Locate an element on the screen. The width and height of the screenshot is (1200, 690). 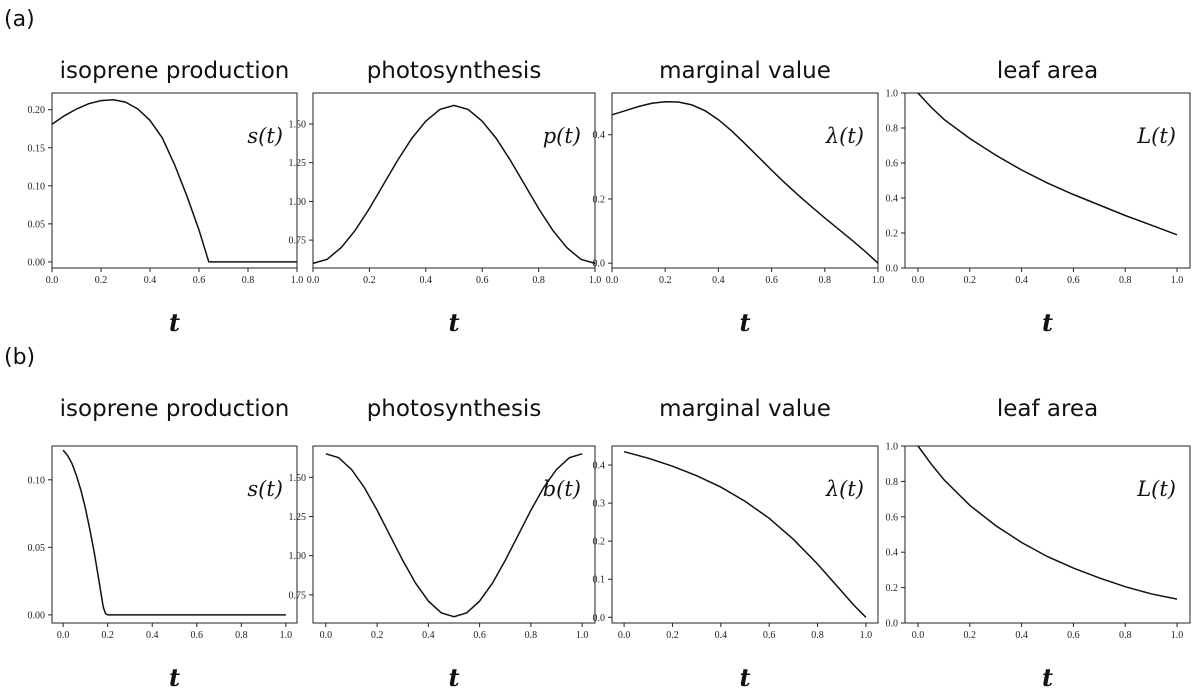
y-tick-label: 1.0 is located at coordinates (892, 94).